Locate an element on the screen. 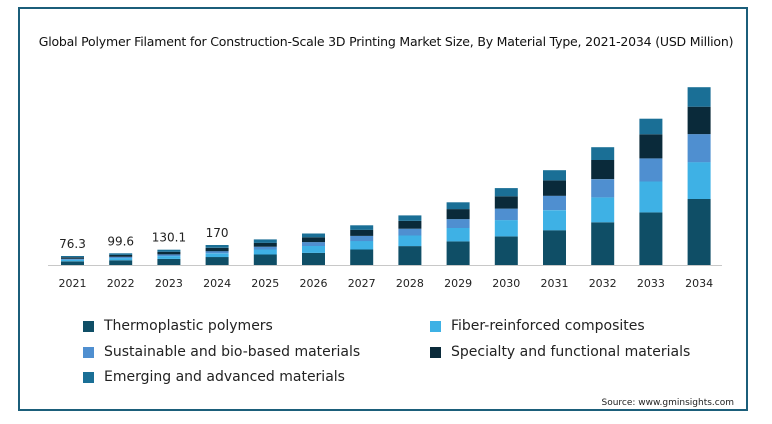  x-tick-label: 2029 is located at coordinates (458, 283).